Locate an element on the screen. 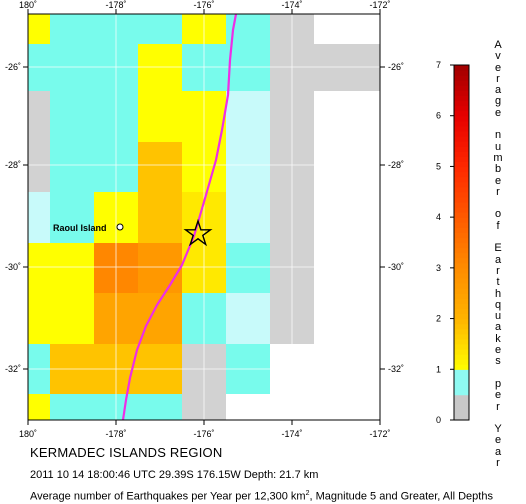 The image size is (526, 504). color-scale-tick-label: 0 is located at coordinates (438, 420).